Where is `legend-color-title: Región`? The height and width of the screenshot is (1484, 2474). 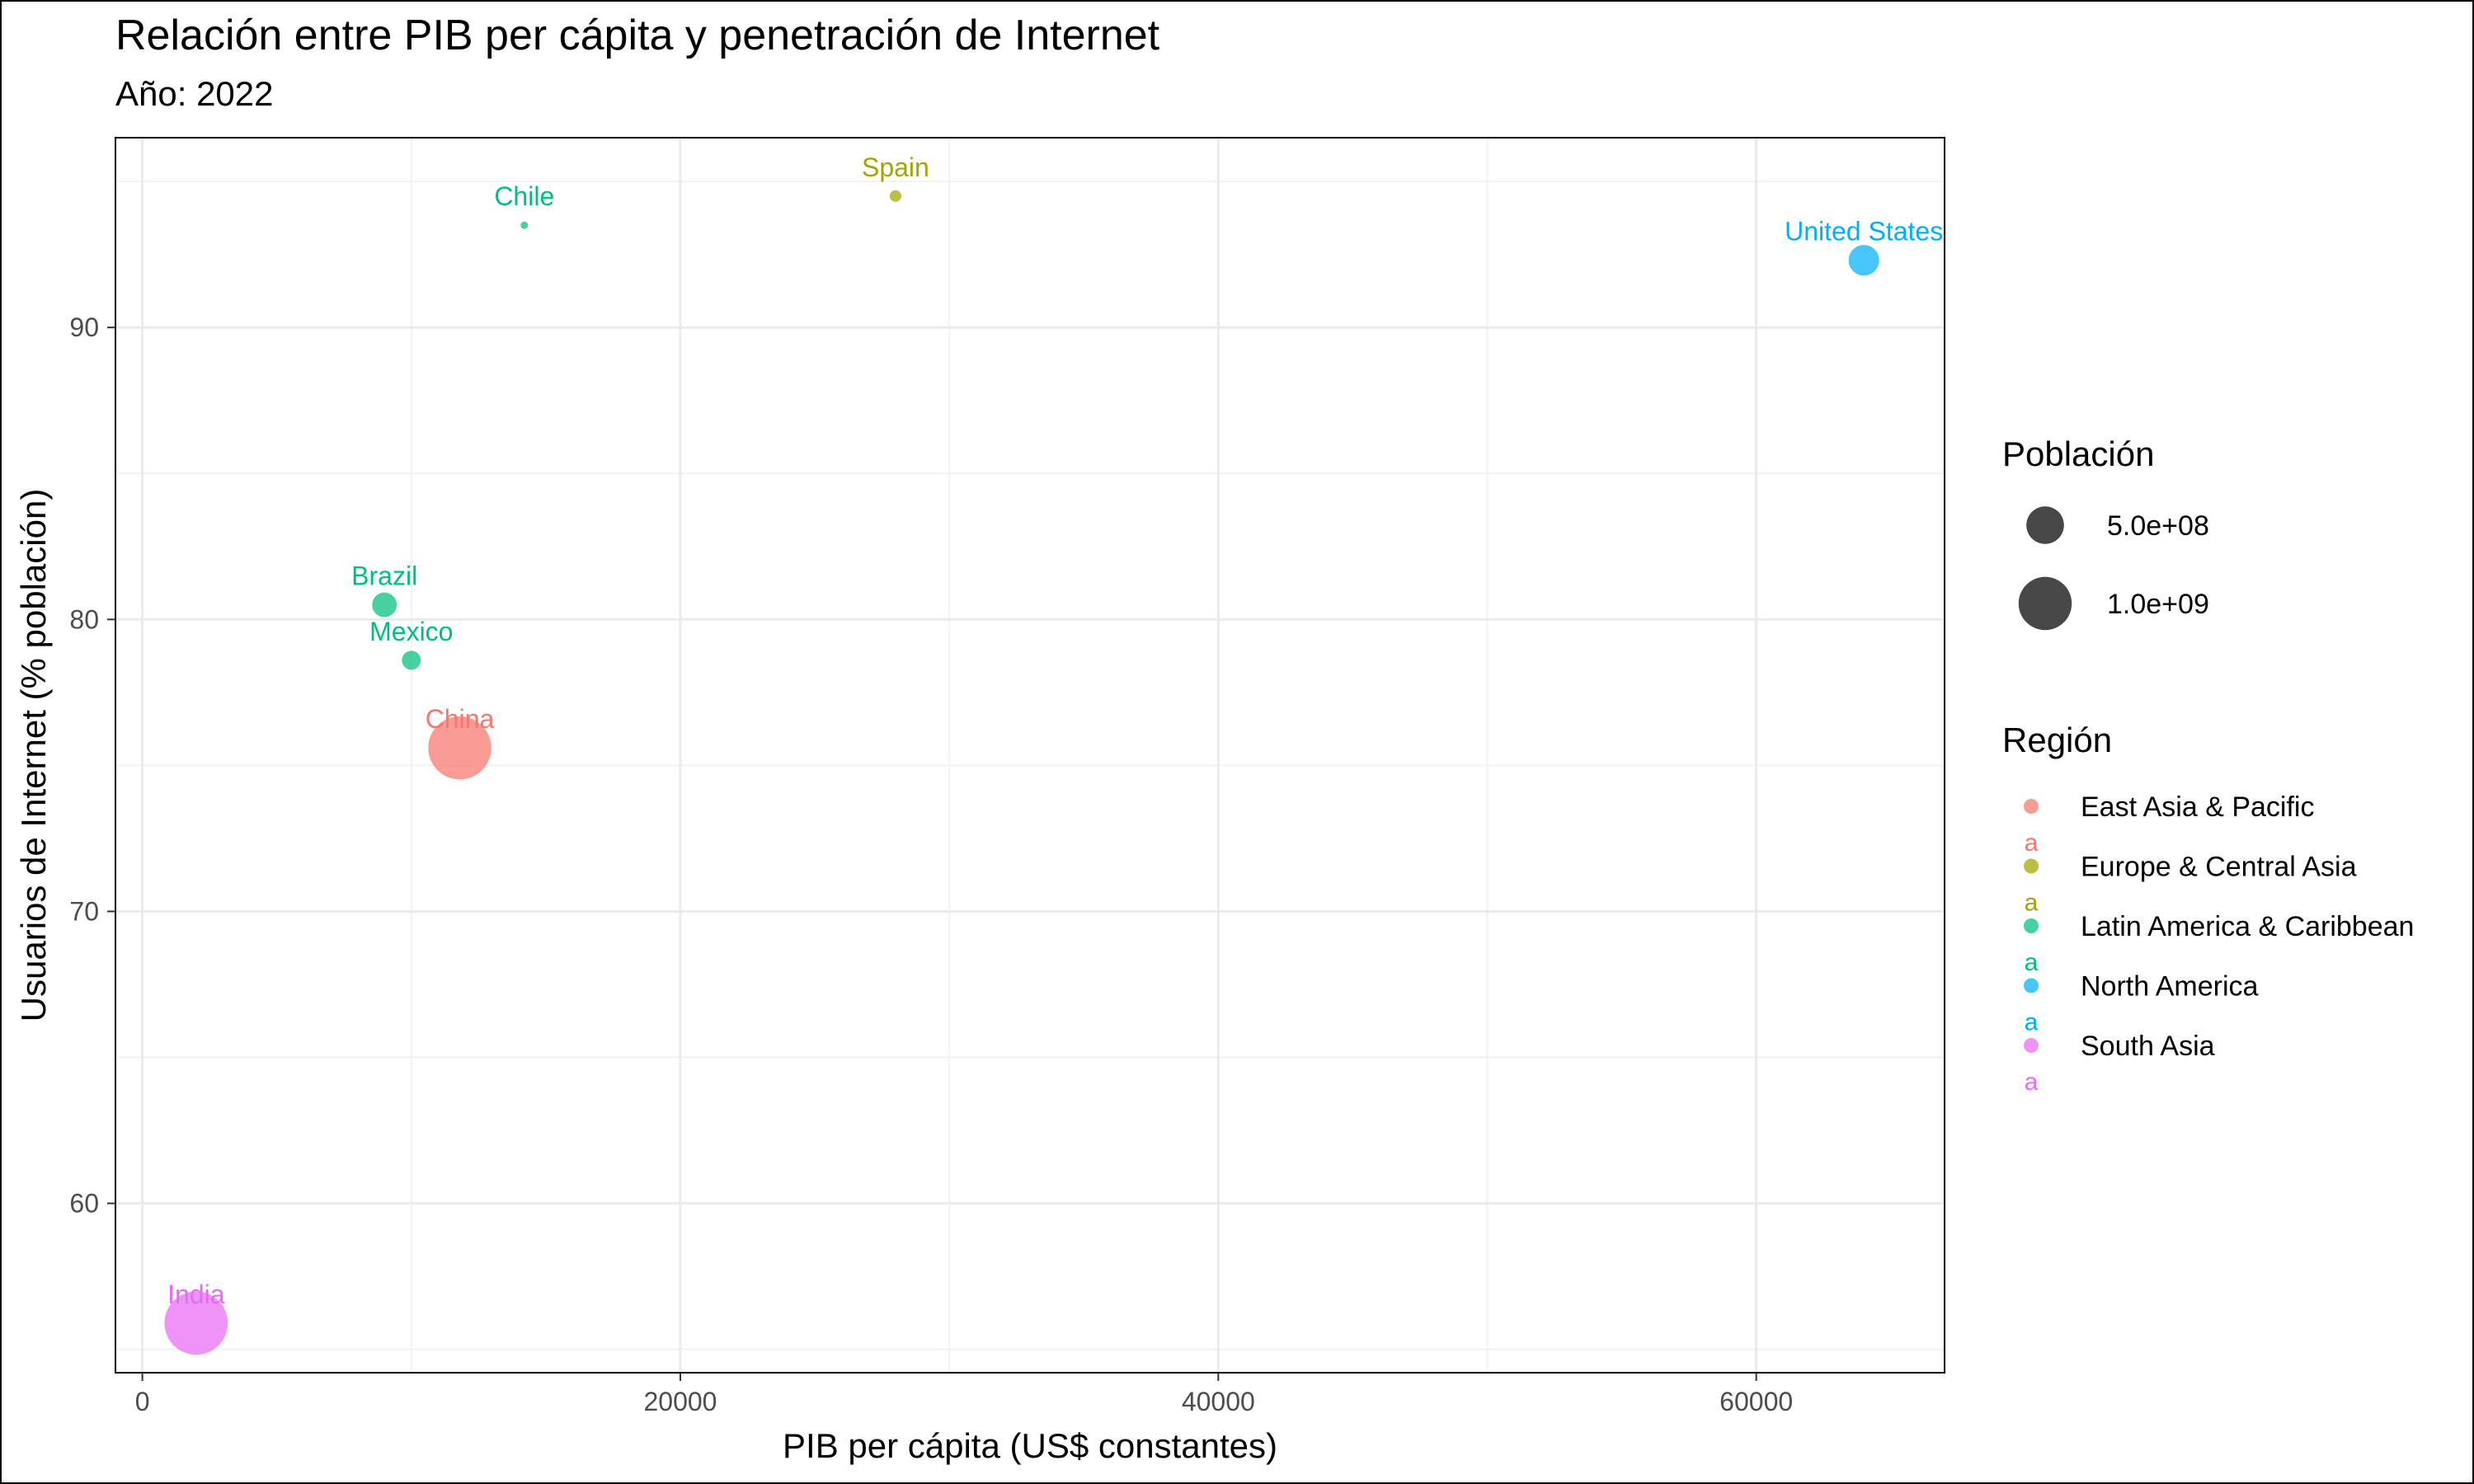 legend-color-title: Región is located at coordinates (2057, 740).